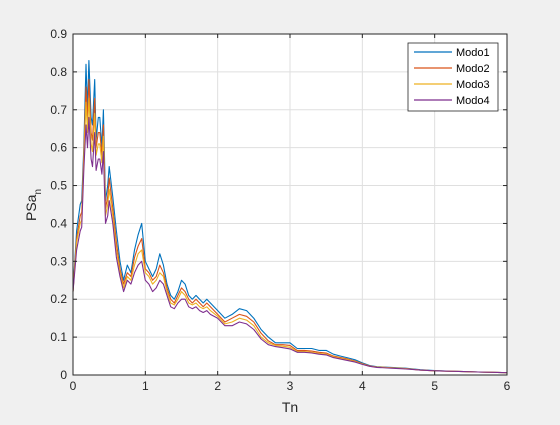 Image resolution: width=560 pixels, height=425 pixels. What do you see at coordinates (290, 386) in the screenshot?
I see `x-tick-label: 3` at bounding box center [290, 386].